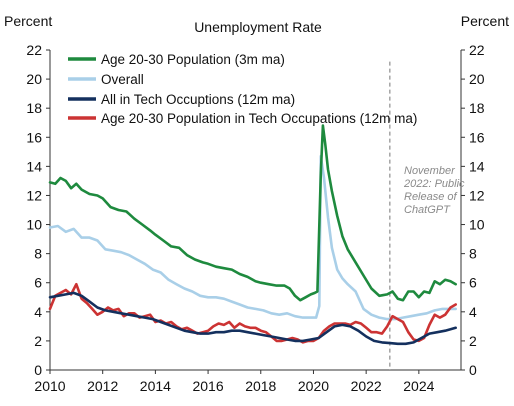 This screenshot has width=514, height=406. What do you see at coordinates (430, 171) in the screenshot?
I see `annotation-line-text: November` at bounding box center [430, 171].